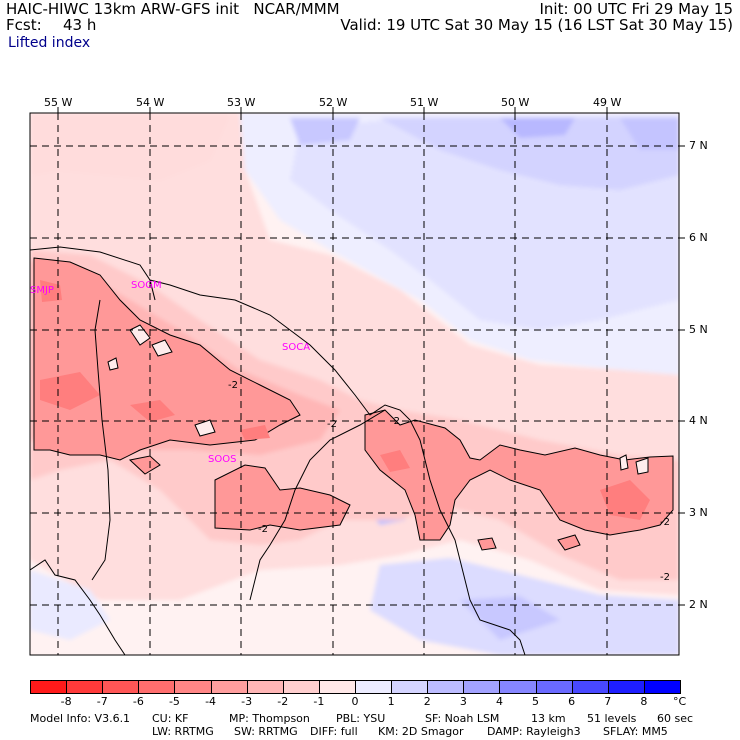 The width and height of the screenshot is (740, 740). I want to click on vertical-levels: 51 levels, so click(612, 718).